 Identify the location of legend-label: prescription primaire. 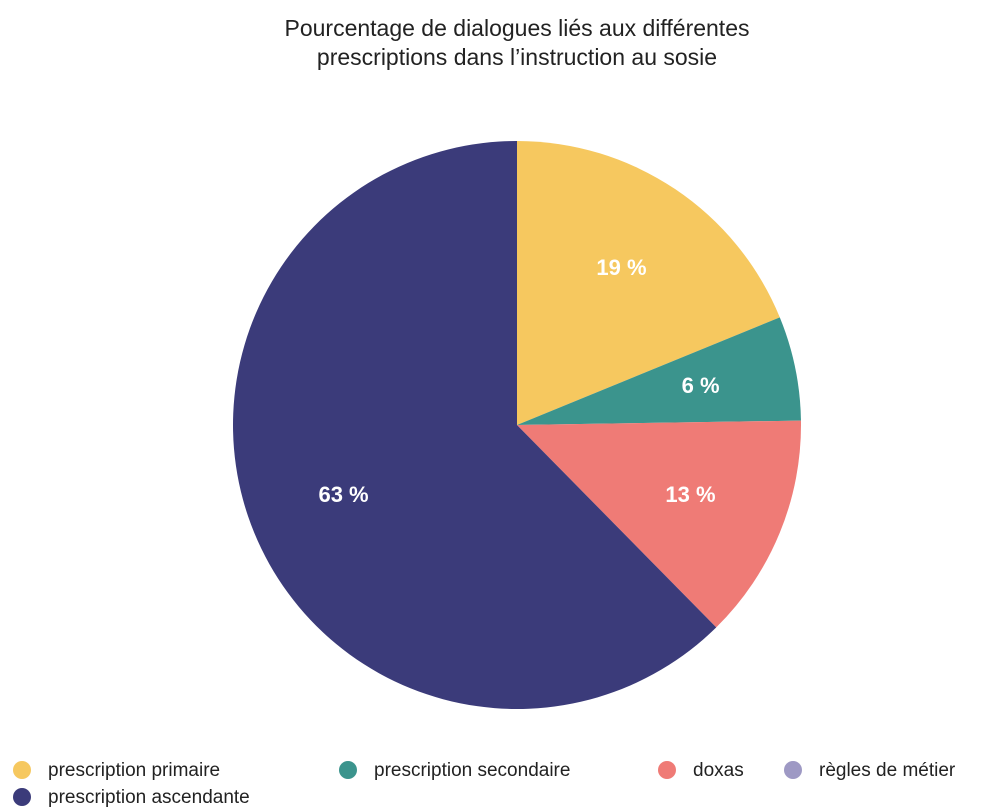
(134, 770).